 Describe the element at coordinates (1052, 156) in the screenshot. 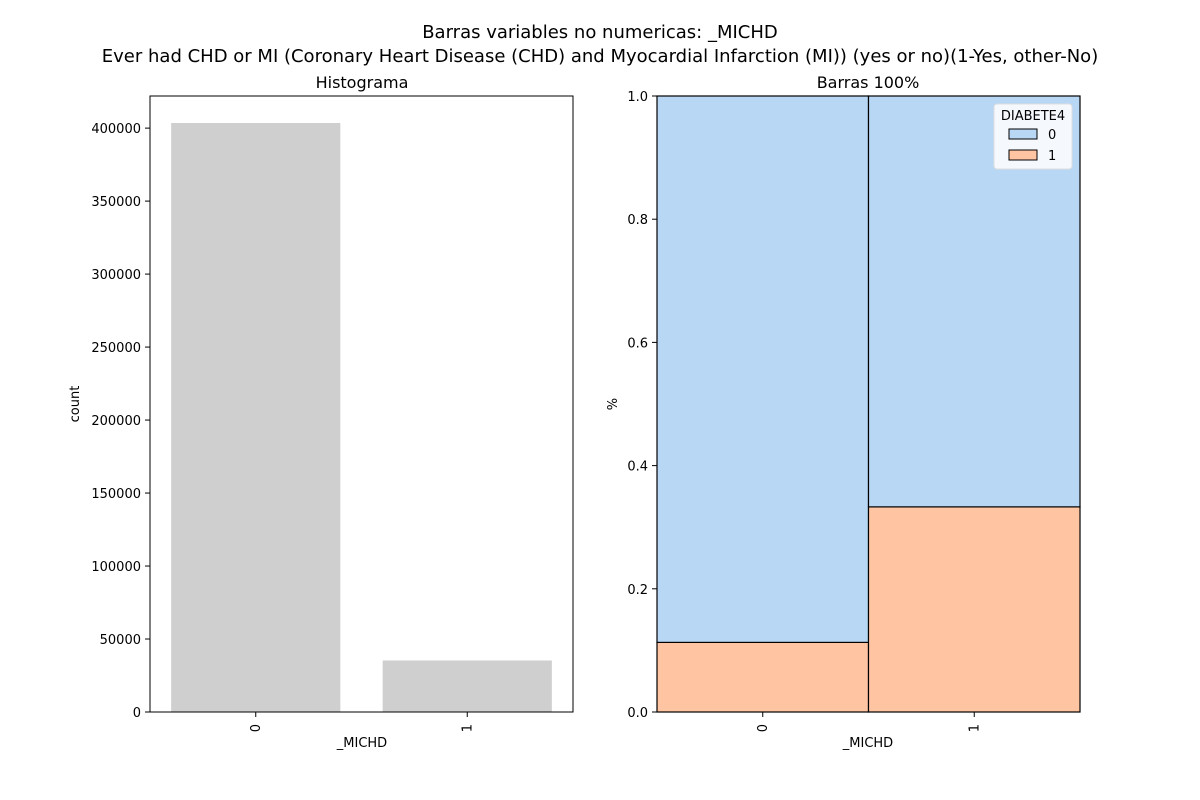

I see `legend-label-1: 1` at that location.